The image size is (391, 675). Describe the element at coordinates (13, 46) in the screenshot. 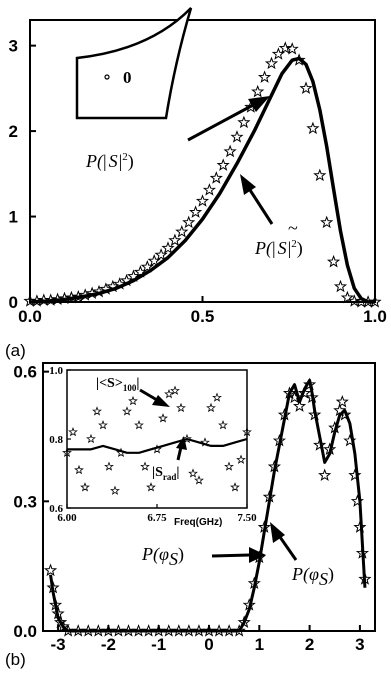

I see `panel-a-ytick-label: 3` at that location.